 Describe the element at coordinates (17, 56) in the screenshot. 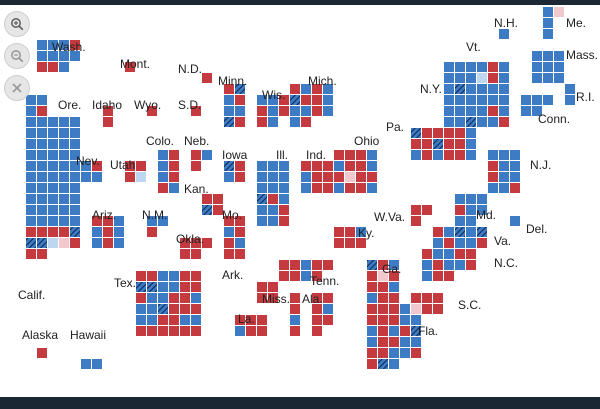

I see `zoom-out-button` at that location.